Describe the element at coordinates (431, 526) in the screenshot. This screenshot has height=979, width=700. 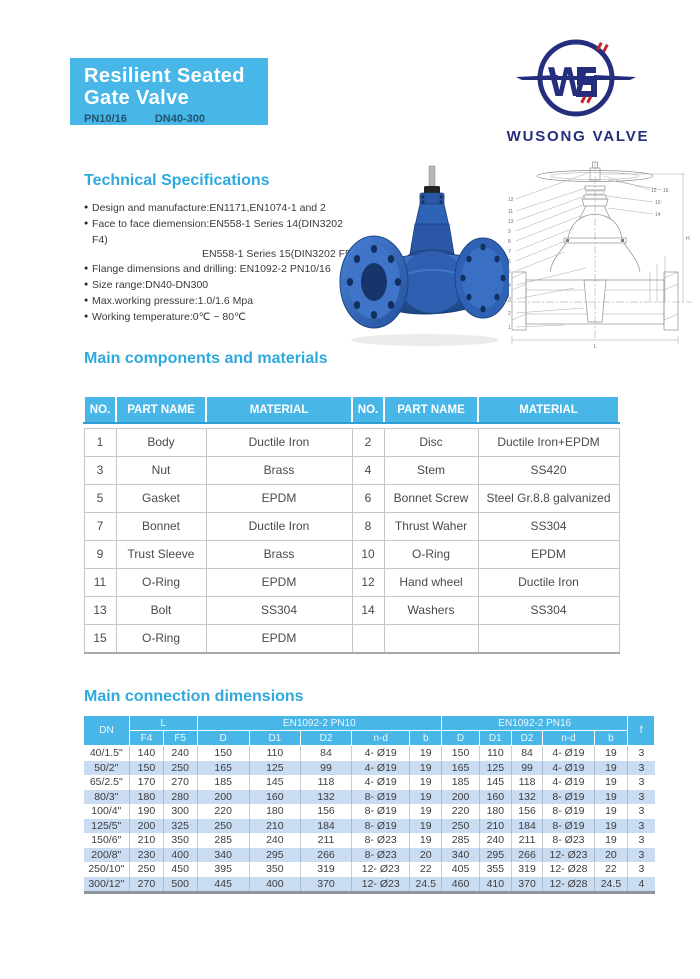
I see `part-name-cell: Thrust Waher` at that location.